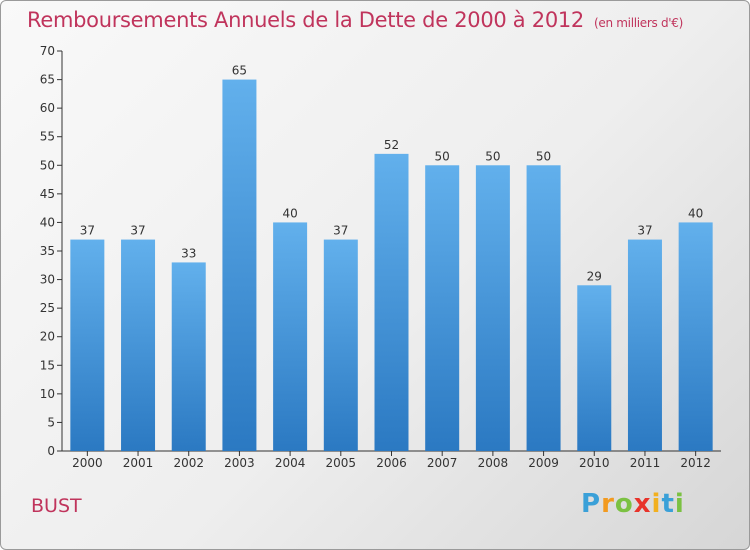  What do you see at coordinates (47, 165) in the screenshot?
I see `y-tick-label: 50` at bounding box center [47, 165].